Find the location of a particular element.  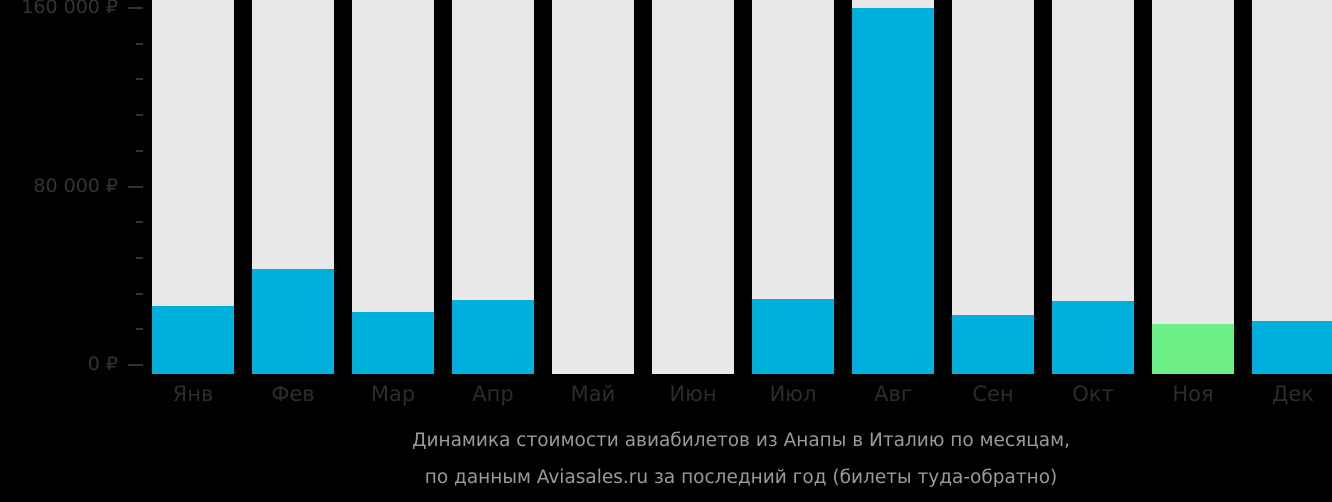

y-tick-label: 160 000 ₽ is located at coordinates (69, 9).